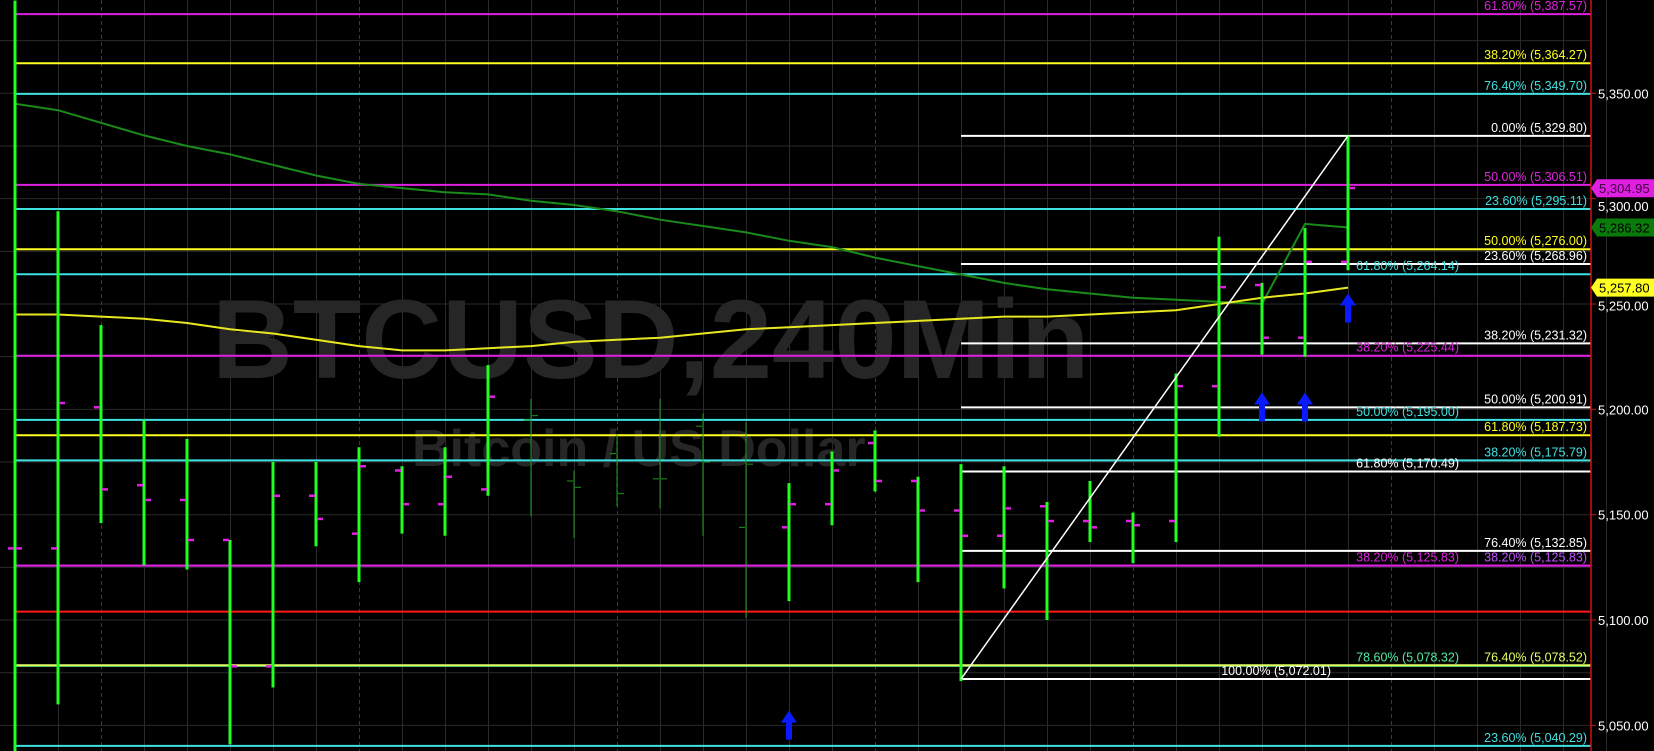  Describe the element at coordinates (1539, 128) in the screenshot. I see `fib-level-label: 0.00% (5,329.80)` at that location.